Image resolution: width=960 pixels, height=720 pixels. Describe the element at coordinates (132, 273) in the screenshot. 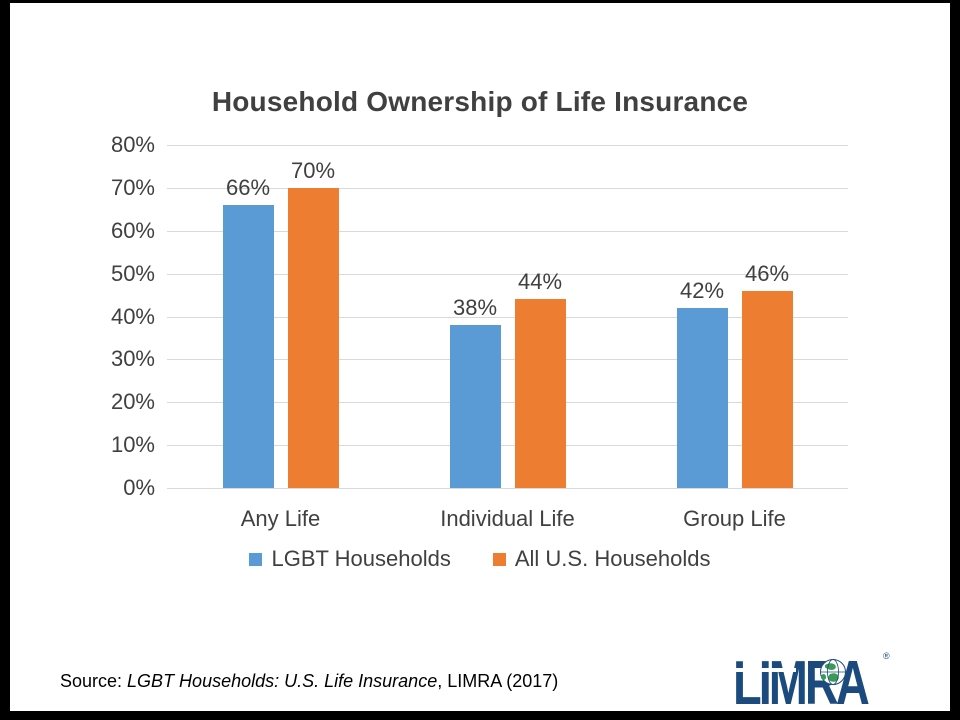

I see `y-tick-label: 50%` at that location.